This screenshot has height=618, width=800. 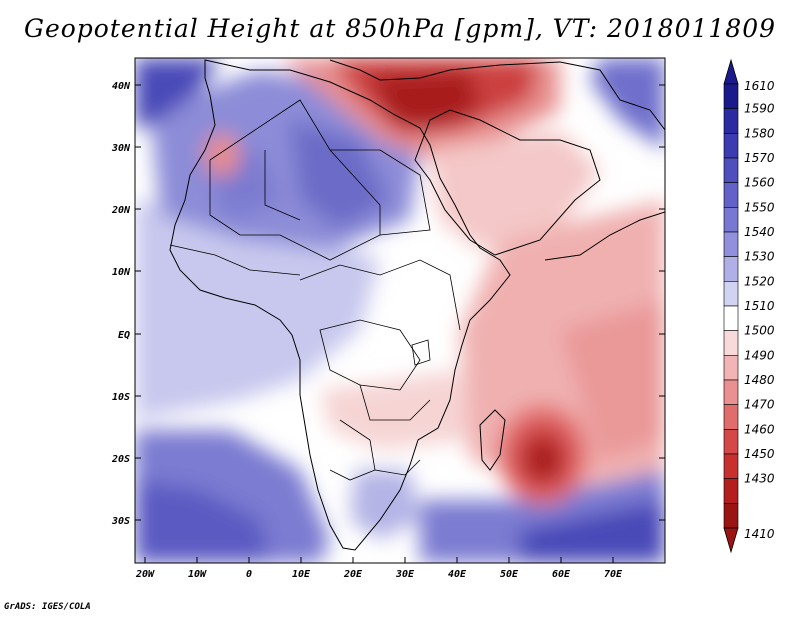 What do you see at coordinates (145, 574) in the screenshot?
I see `lon-tick-label: 20W` at bounding box center [145, 574].